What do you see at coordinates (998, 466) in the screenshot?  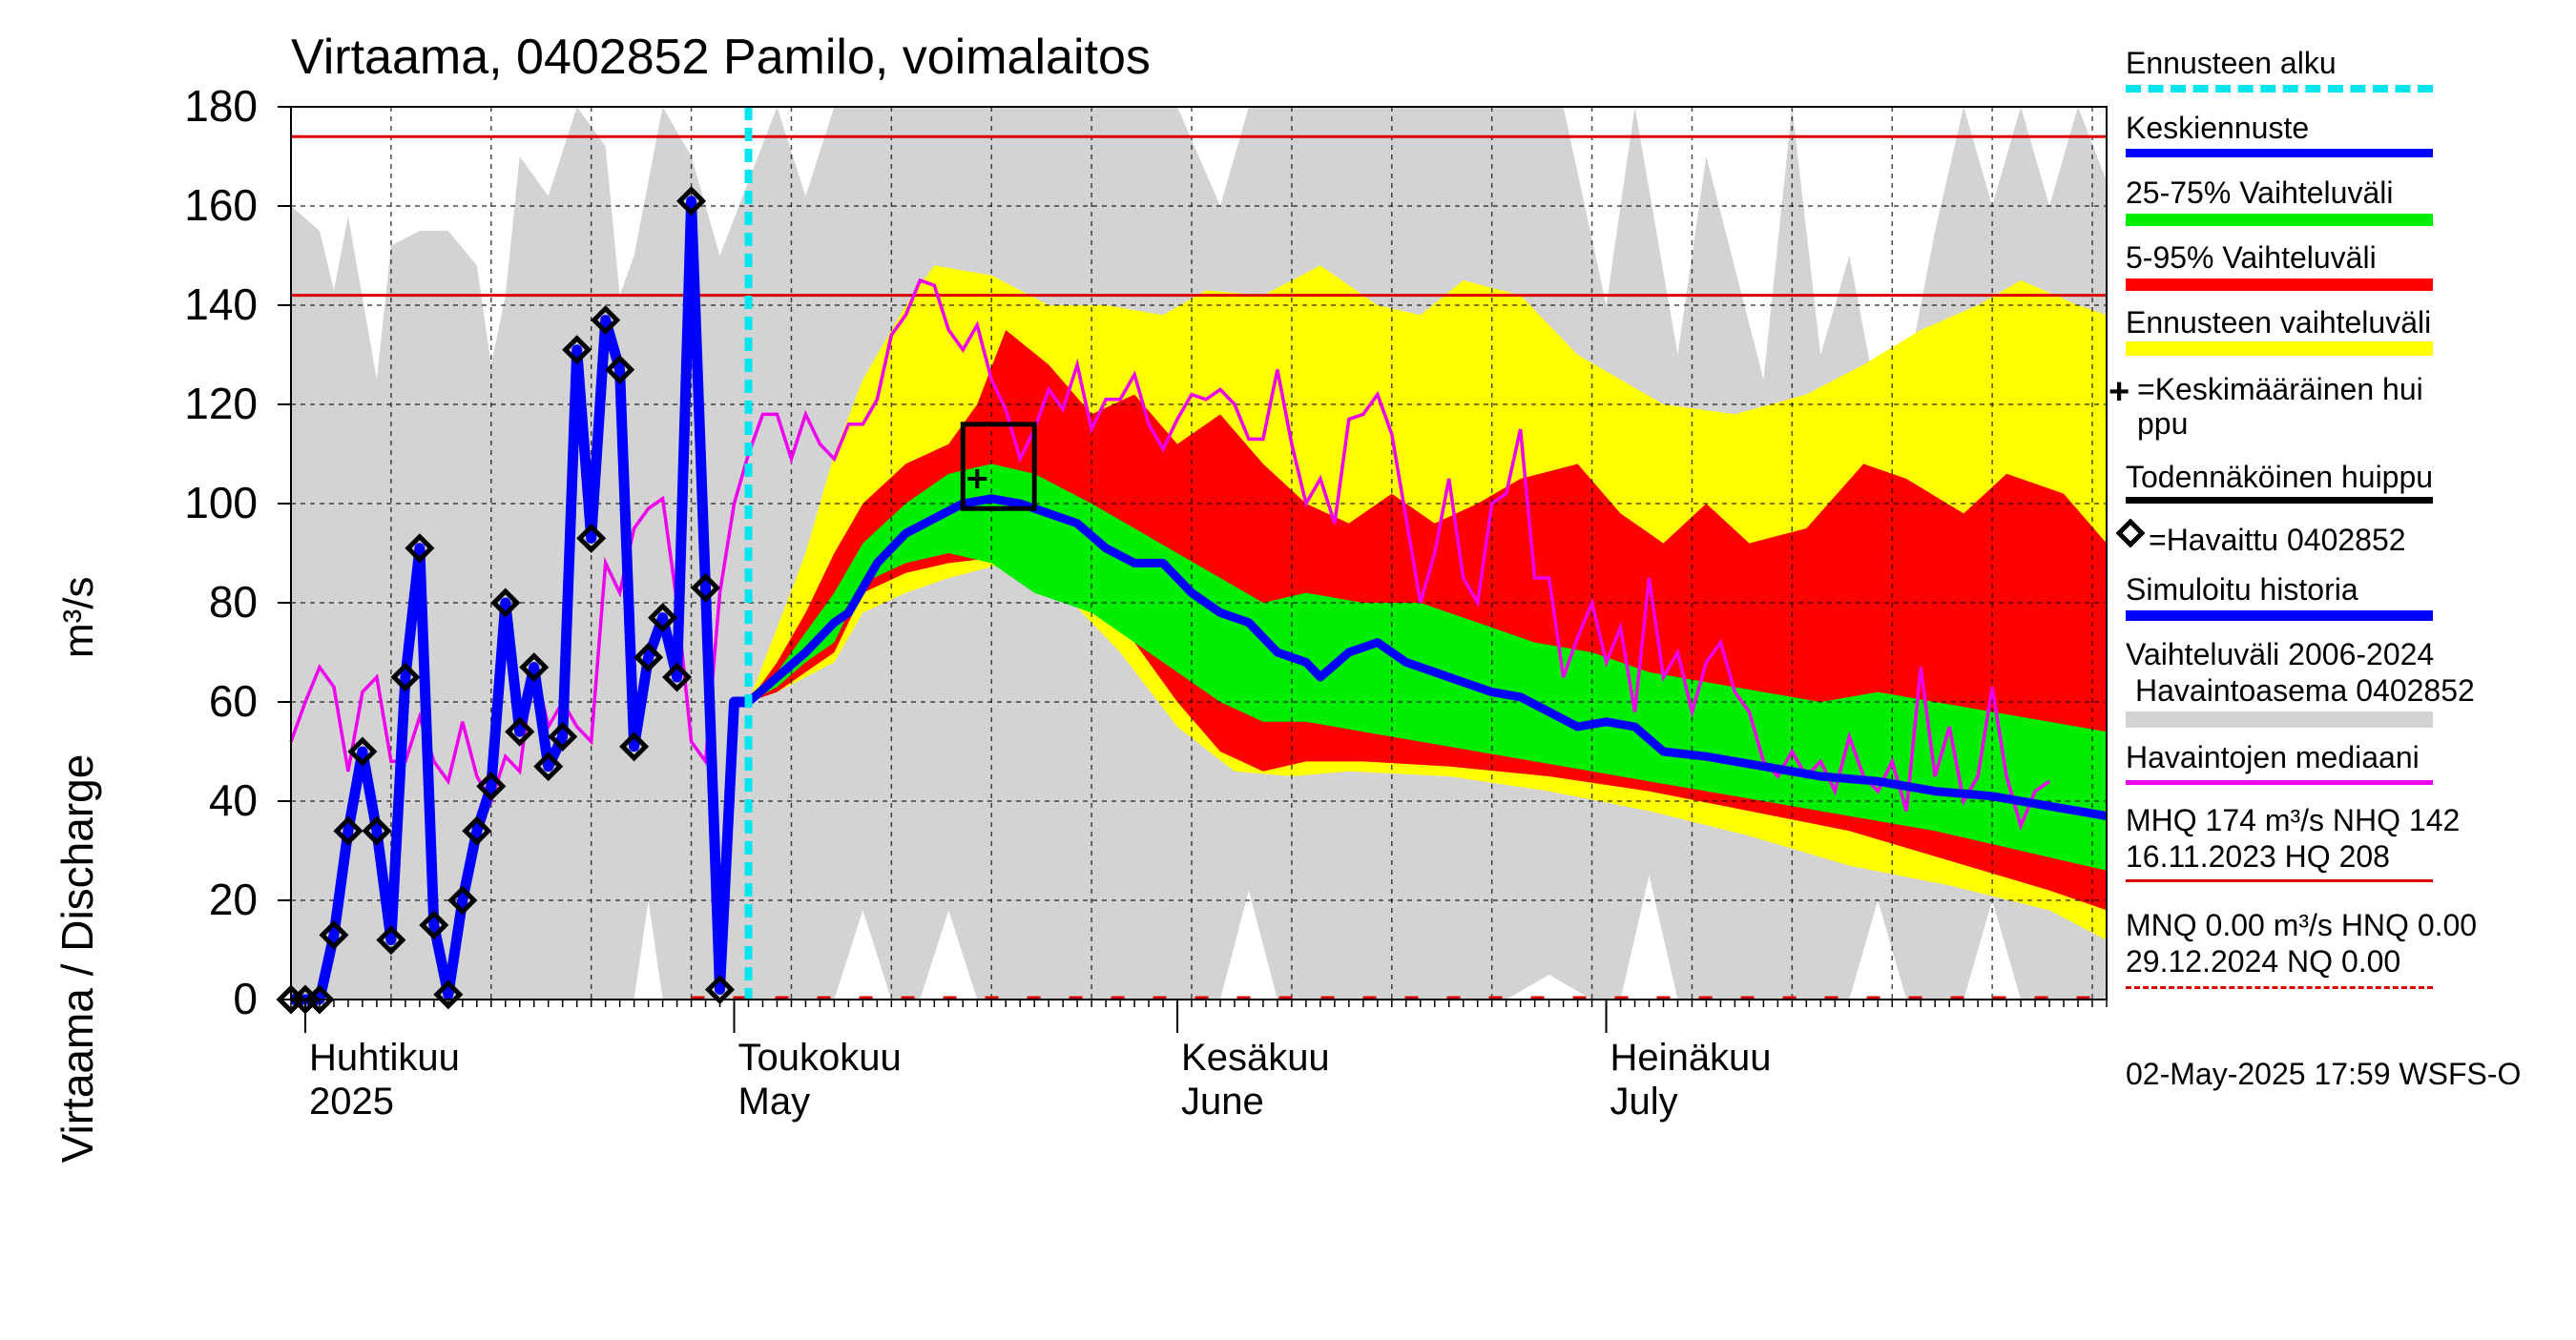 I see `probable-peak-box` at bounding box center [998, 466].